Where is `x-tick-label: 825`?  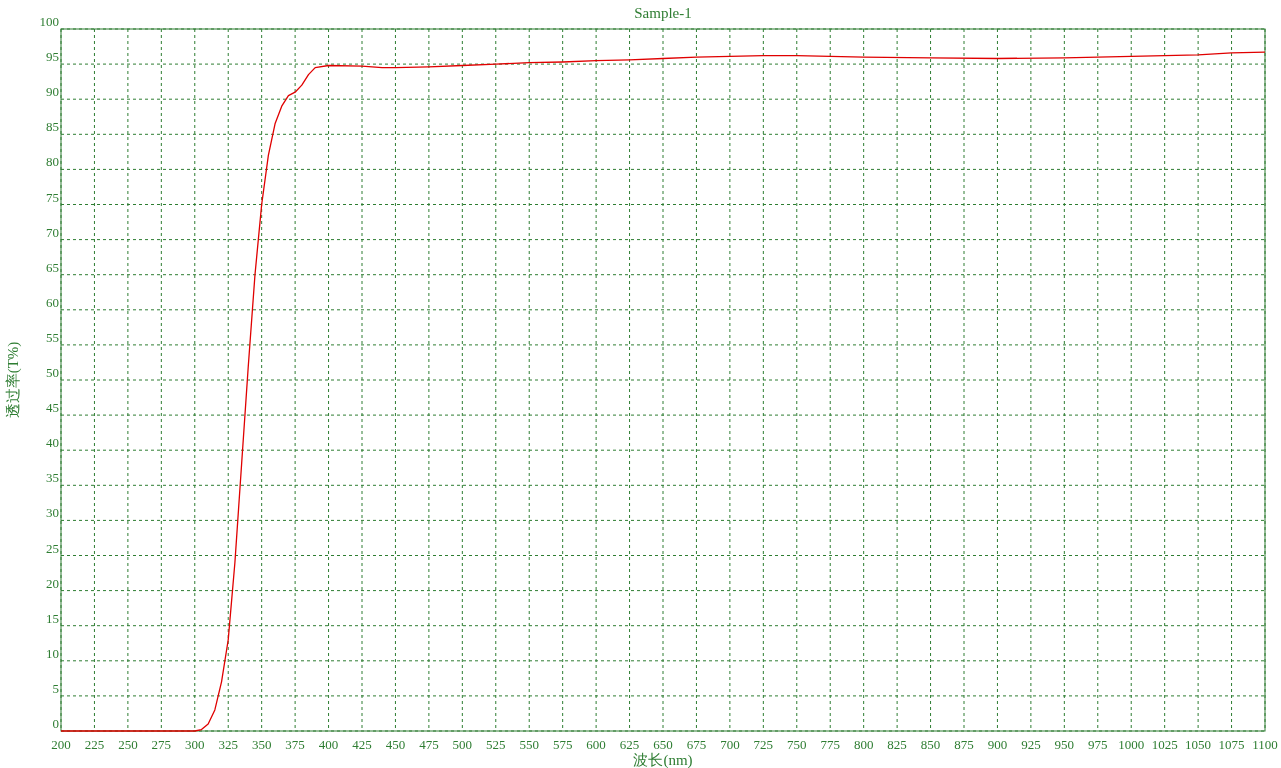
x-tick-label: 825 is located at coordinates (897, 744).